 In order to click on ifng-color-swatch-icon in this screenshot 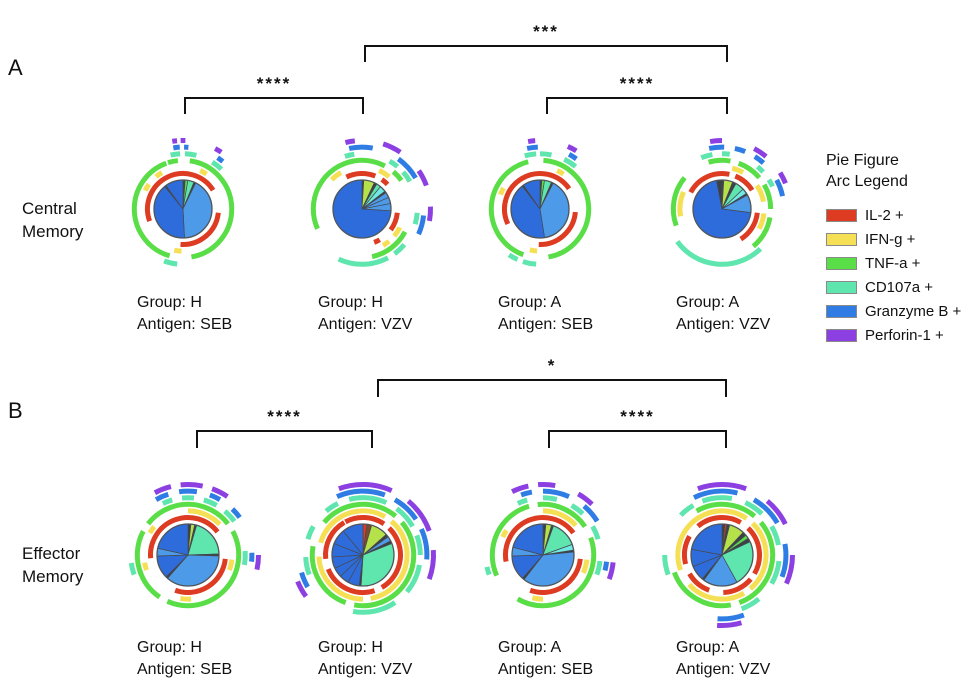, I will do `click(841, 239)`.